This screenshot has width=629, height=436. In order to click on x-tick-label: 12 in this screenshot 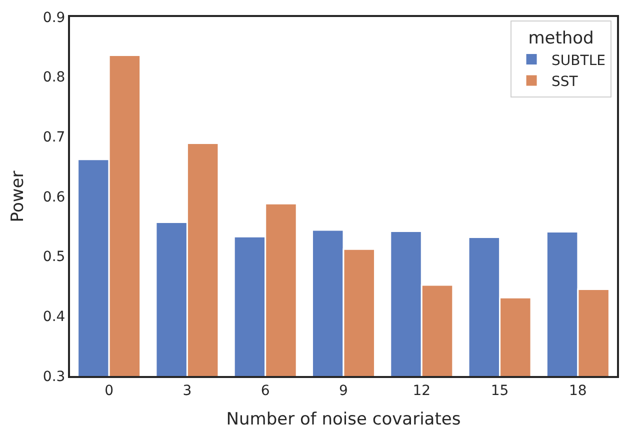, I will do `click(421, 390)`.